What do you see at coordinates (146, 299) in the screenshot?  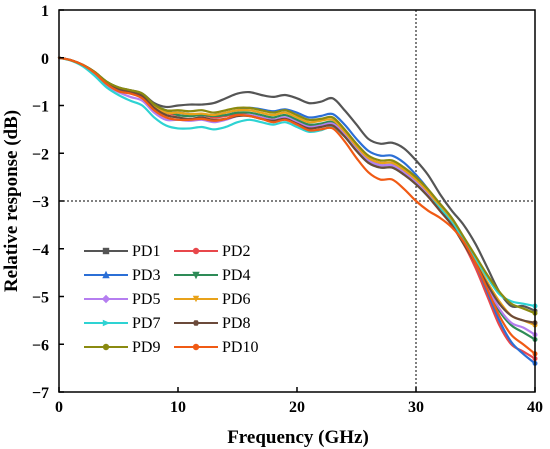 I see `legend-label: PD5` at bounding box center [146, 299].